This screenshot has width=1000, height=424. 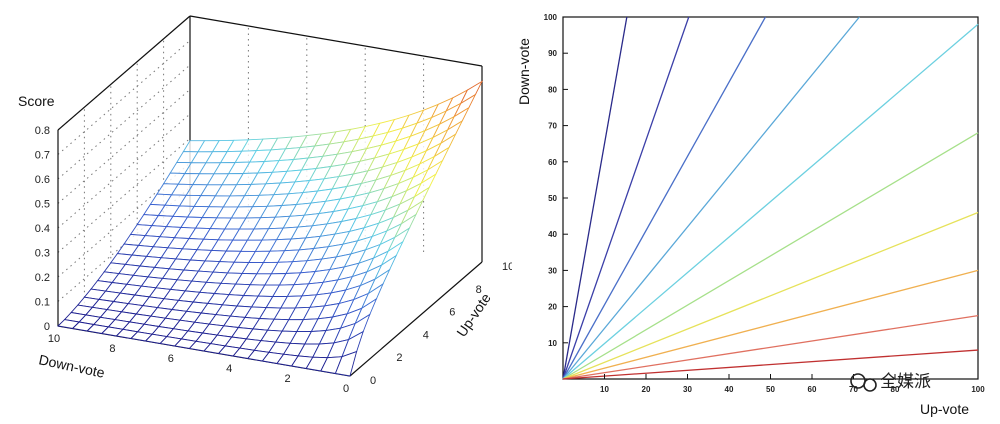 I want to click on z-tick-label: 0.2, so click(x=42, y=278).